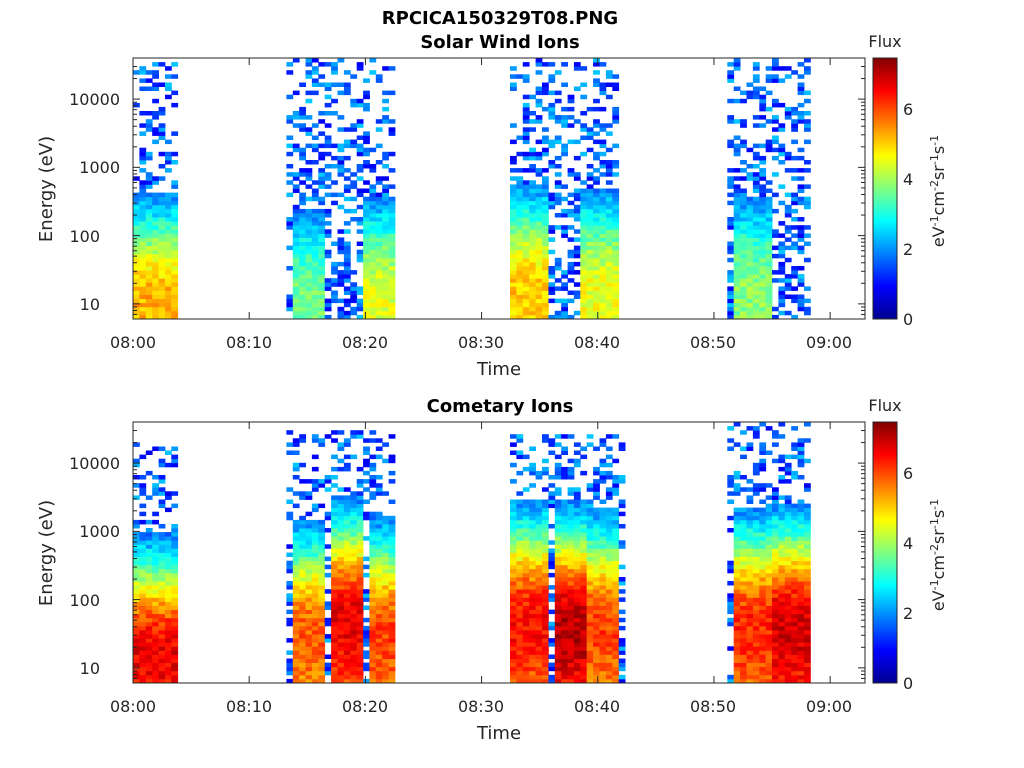 Image resolution: width=1024 pixels, height=768 pixels. I want to click on colorbar-gradient, so click(885, 188).